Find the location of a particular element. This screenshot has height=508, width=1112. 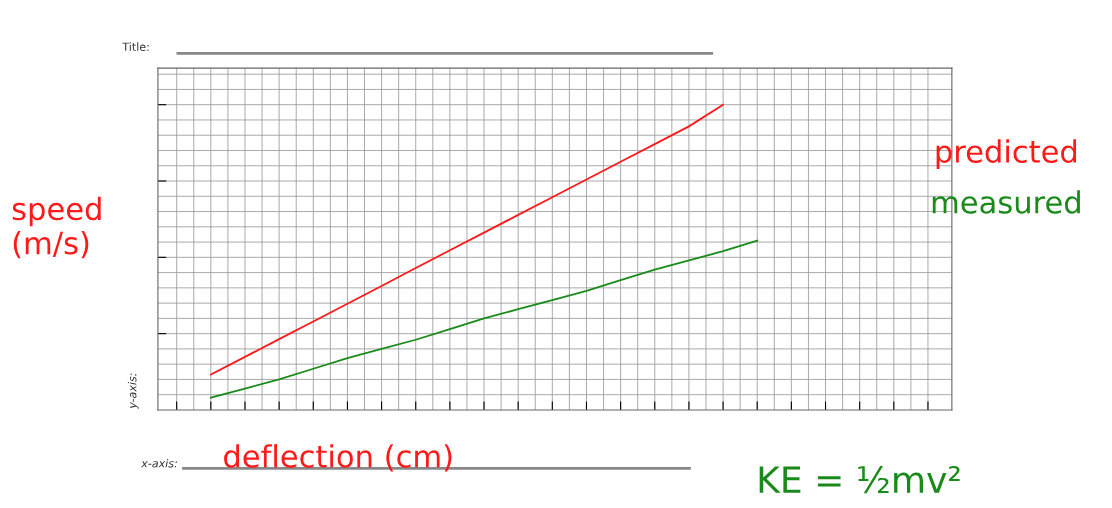

chart-title: Title: is located at coordinates (135, 46).